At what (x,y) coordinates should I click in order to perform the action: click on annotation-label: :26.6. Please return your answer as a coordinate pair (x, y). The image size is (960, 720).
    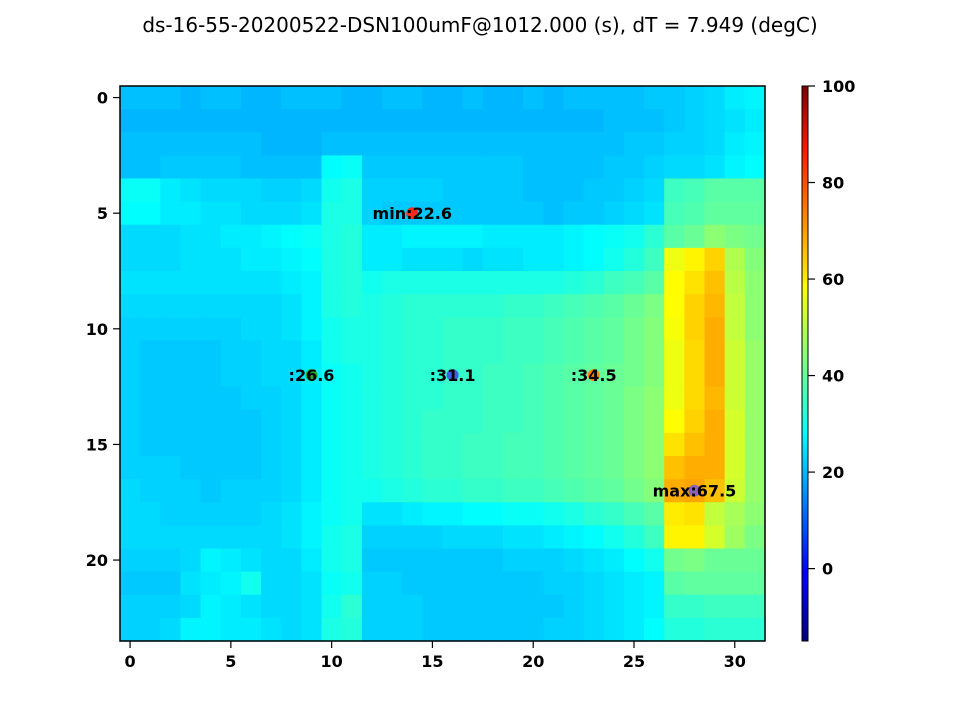
    Looking at the image, I should click on (312, 375).